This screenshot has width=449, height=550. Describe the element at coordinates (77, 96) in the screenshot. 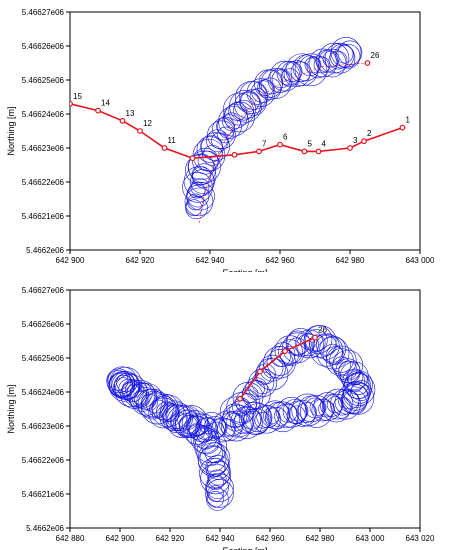

I see `point-label: 15` at that location.